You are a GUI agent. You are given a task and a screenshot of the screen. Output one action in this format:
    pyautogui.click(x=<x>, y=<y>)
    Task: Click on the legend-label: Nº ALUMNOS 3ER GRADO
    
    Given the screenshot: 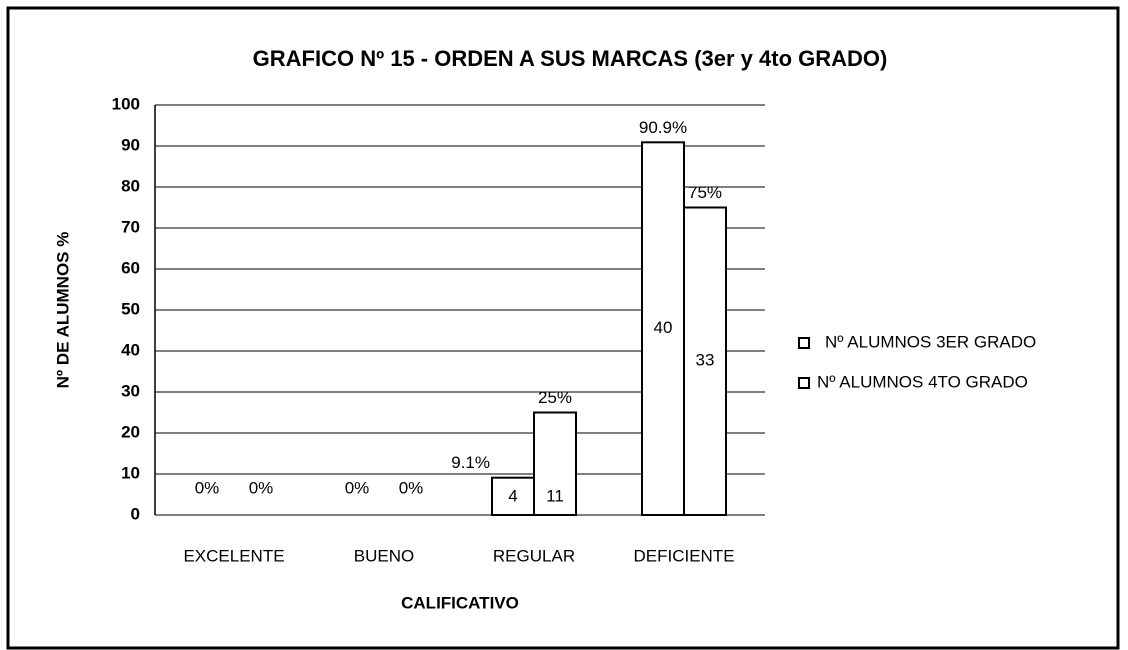 What is the action you would take?
    pyautogui.click(x=930, y=341)
    